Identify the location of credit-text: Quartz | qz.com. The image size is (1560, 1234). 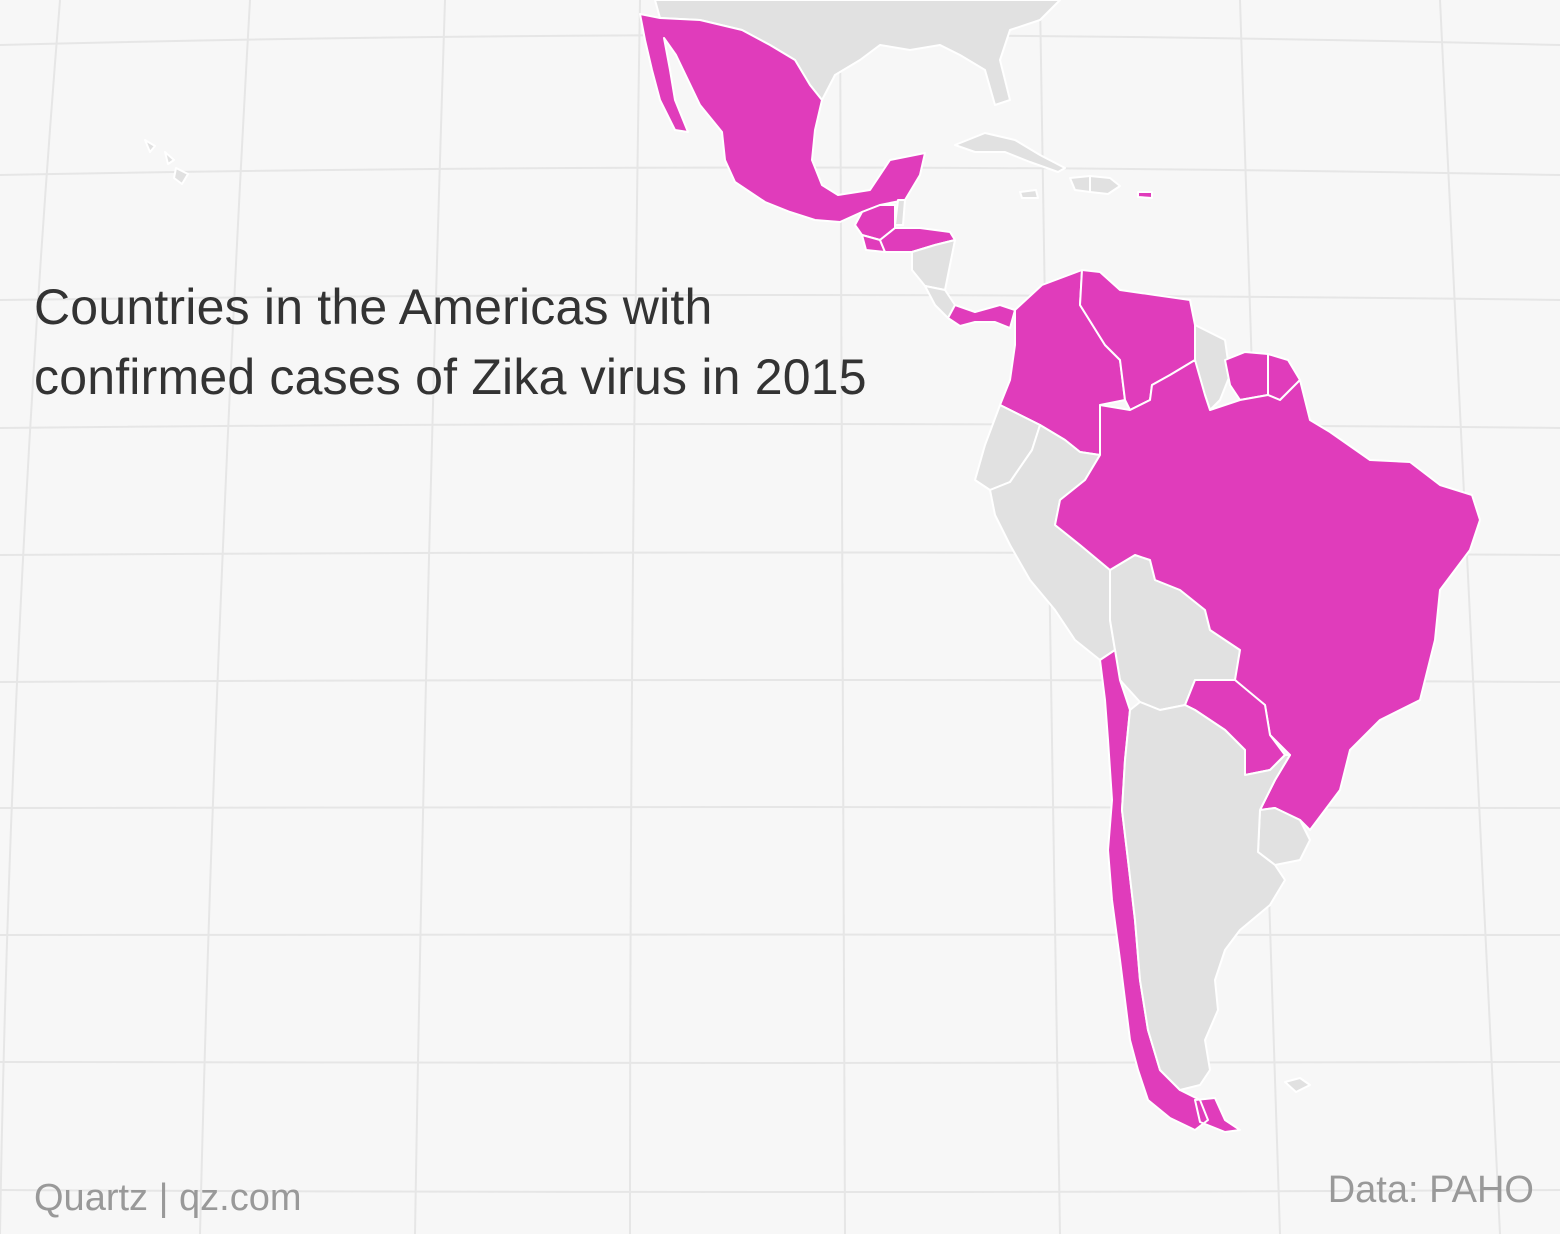
(168, 1198).